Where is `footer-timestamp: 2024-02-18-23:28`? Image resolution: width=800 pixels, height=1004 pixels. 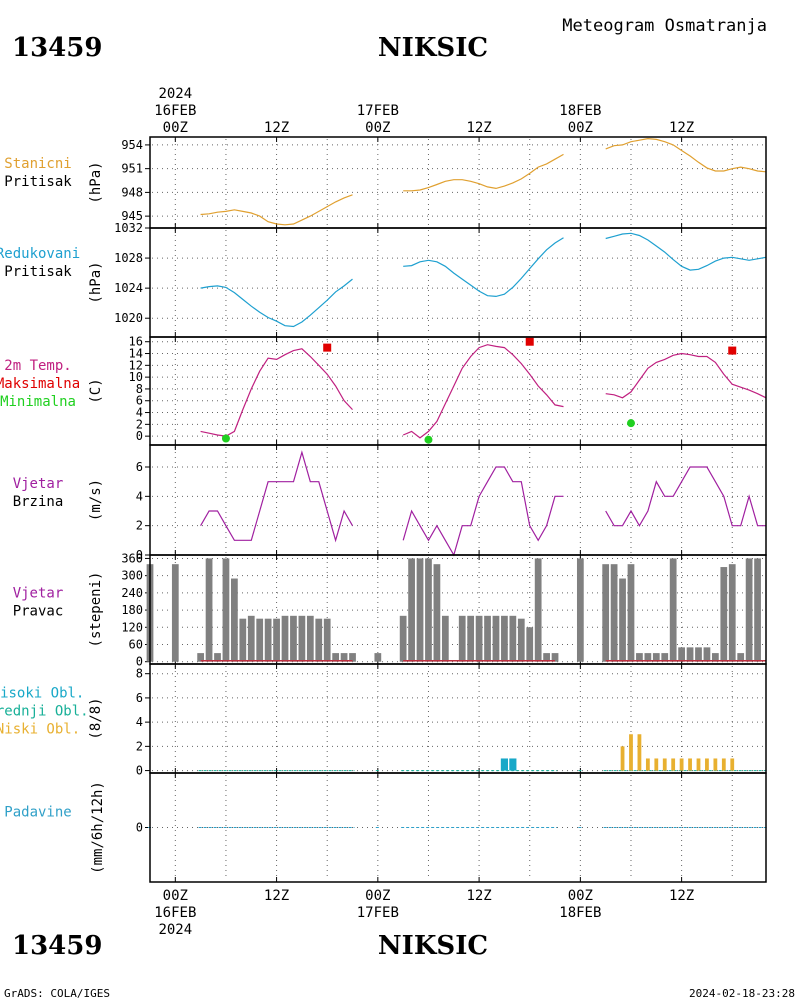
footer-timestamp: 2024-02-18-23:28 is located at coordinates (742, 993).